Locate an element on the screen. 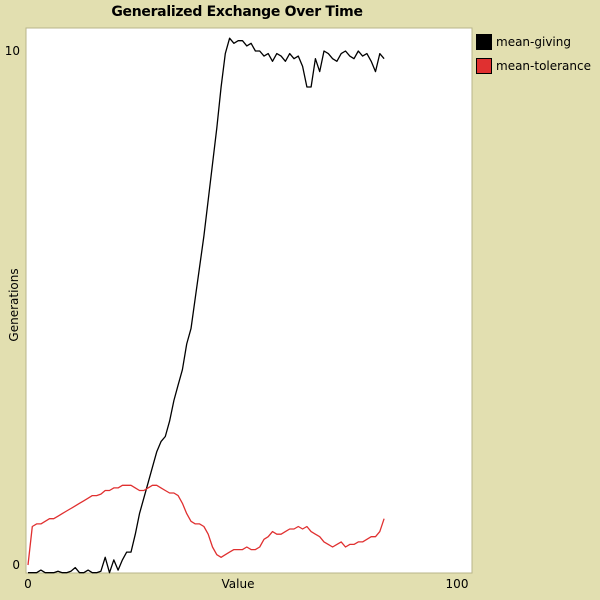 This screenshot has width=600, height=600. y-axis-label: Generations is located at coordinates (14, 304).